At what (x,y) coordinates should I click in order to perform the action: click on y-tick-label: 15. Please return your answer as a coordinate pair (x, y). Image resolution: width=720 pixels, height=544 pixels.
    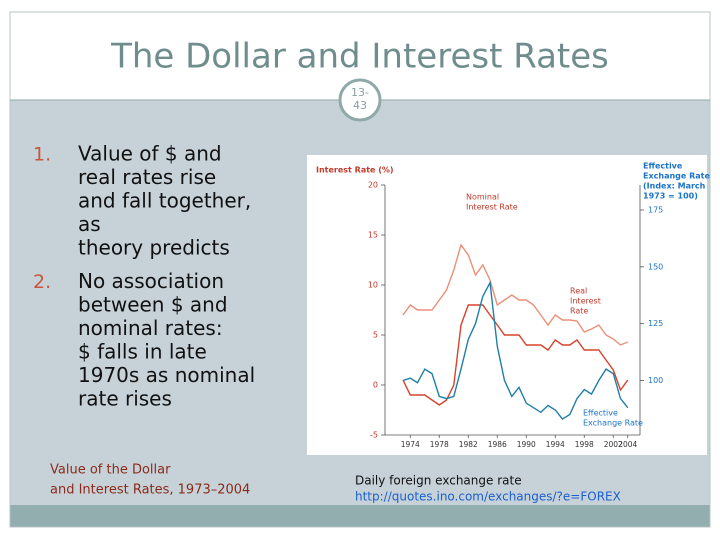
    Looking at the image, I should click on (373, 235).